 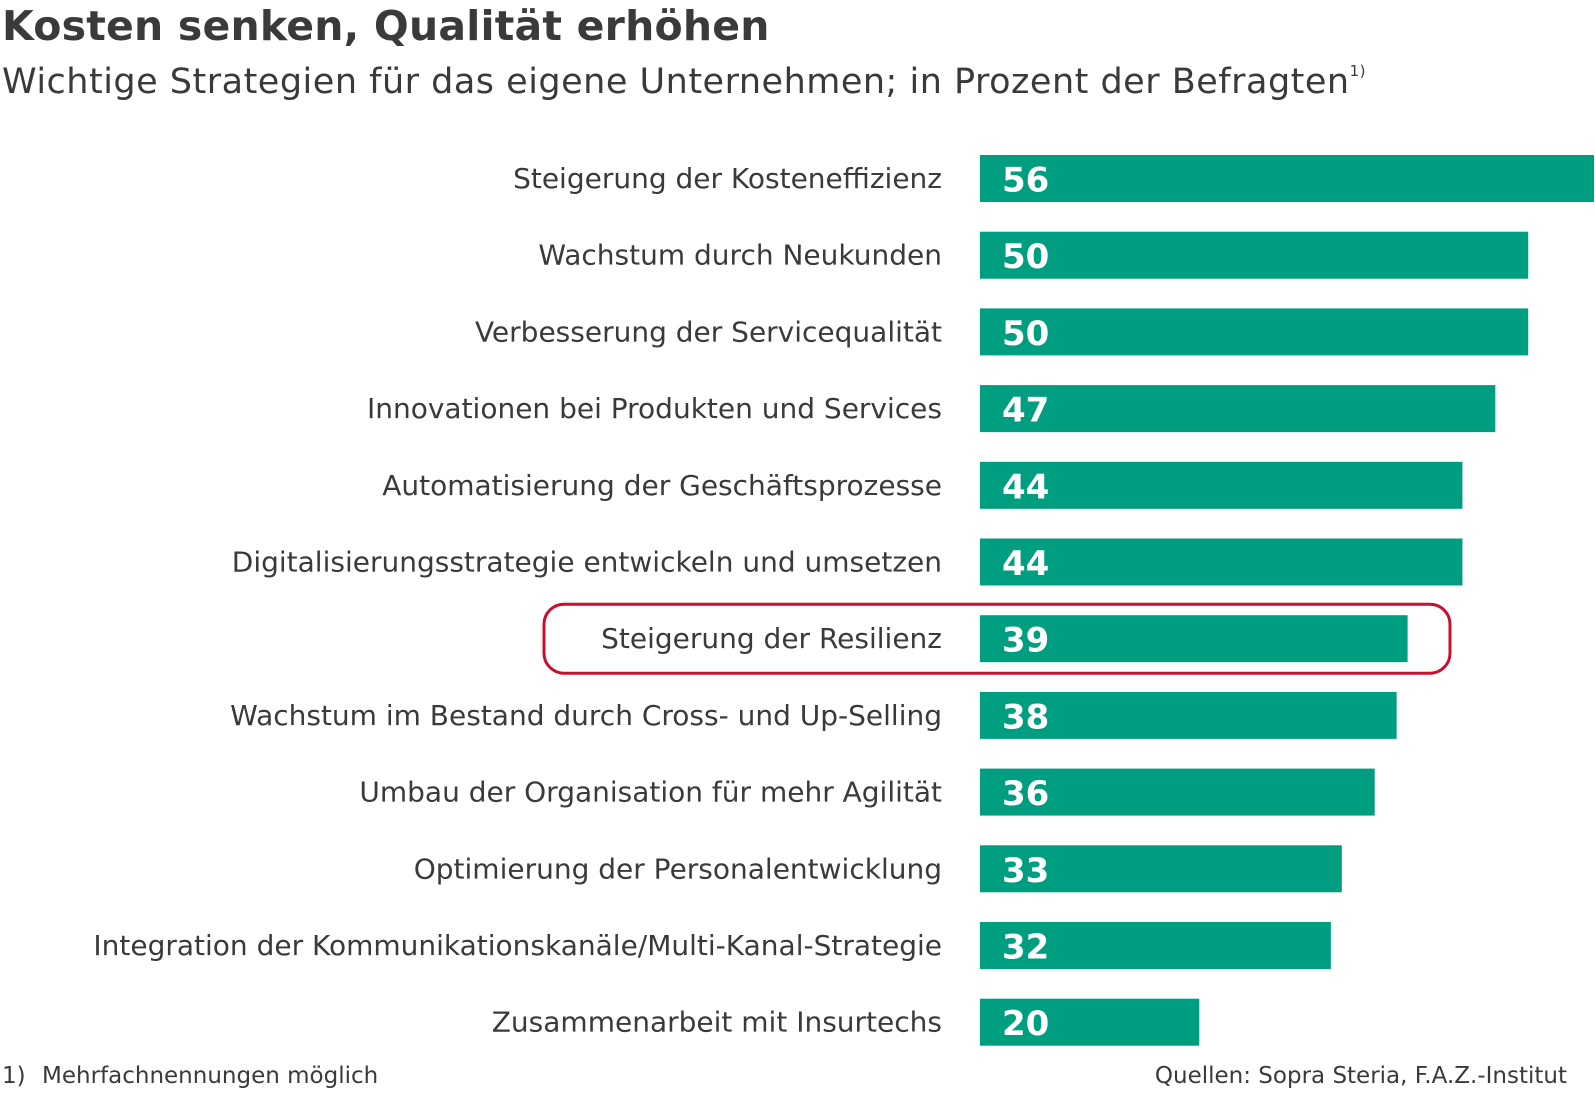 I want to click on category-label: Zusammenarbeit mit Insurtechs, so click(x=717, y=1022).